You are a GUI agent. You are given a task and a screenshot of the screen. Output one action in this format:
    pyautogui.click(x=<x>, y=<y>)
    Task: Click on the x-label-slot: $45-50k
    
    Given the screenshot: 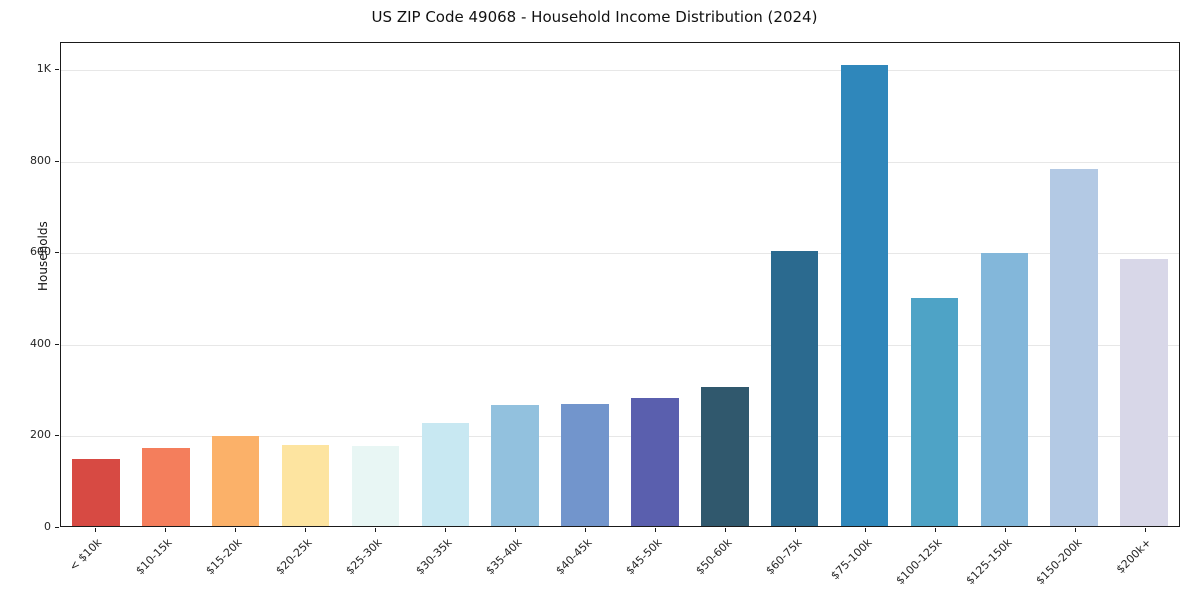 What is the action you would take?
    pyautogui.click(x=655, y=561)
    